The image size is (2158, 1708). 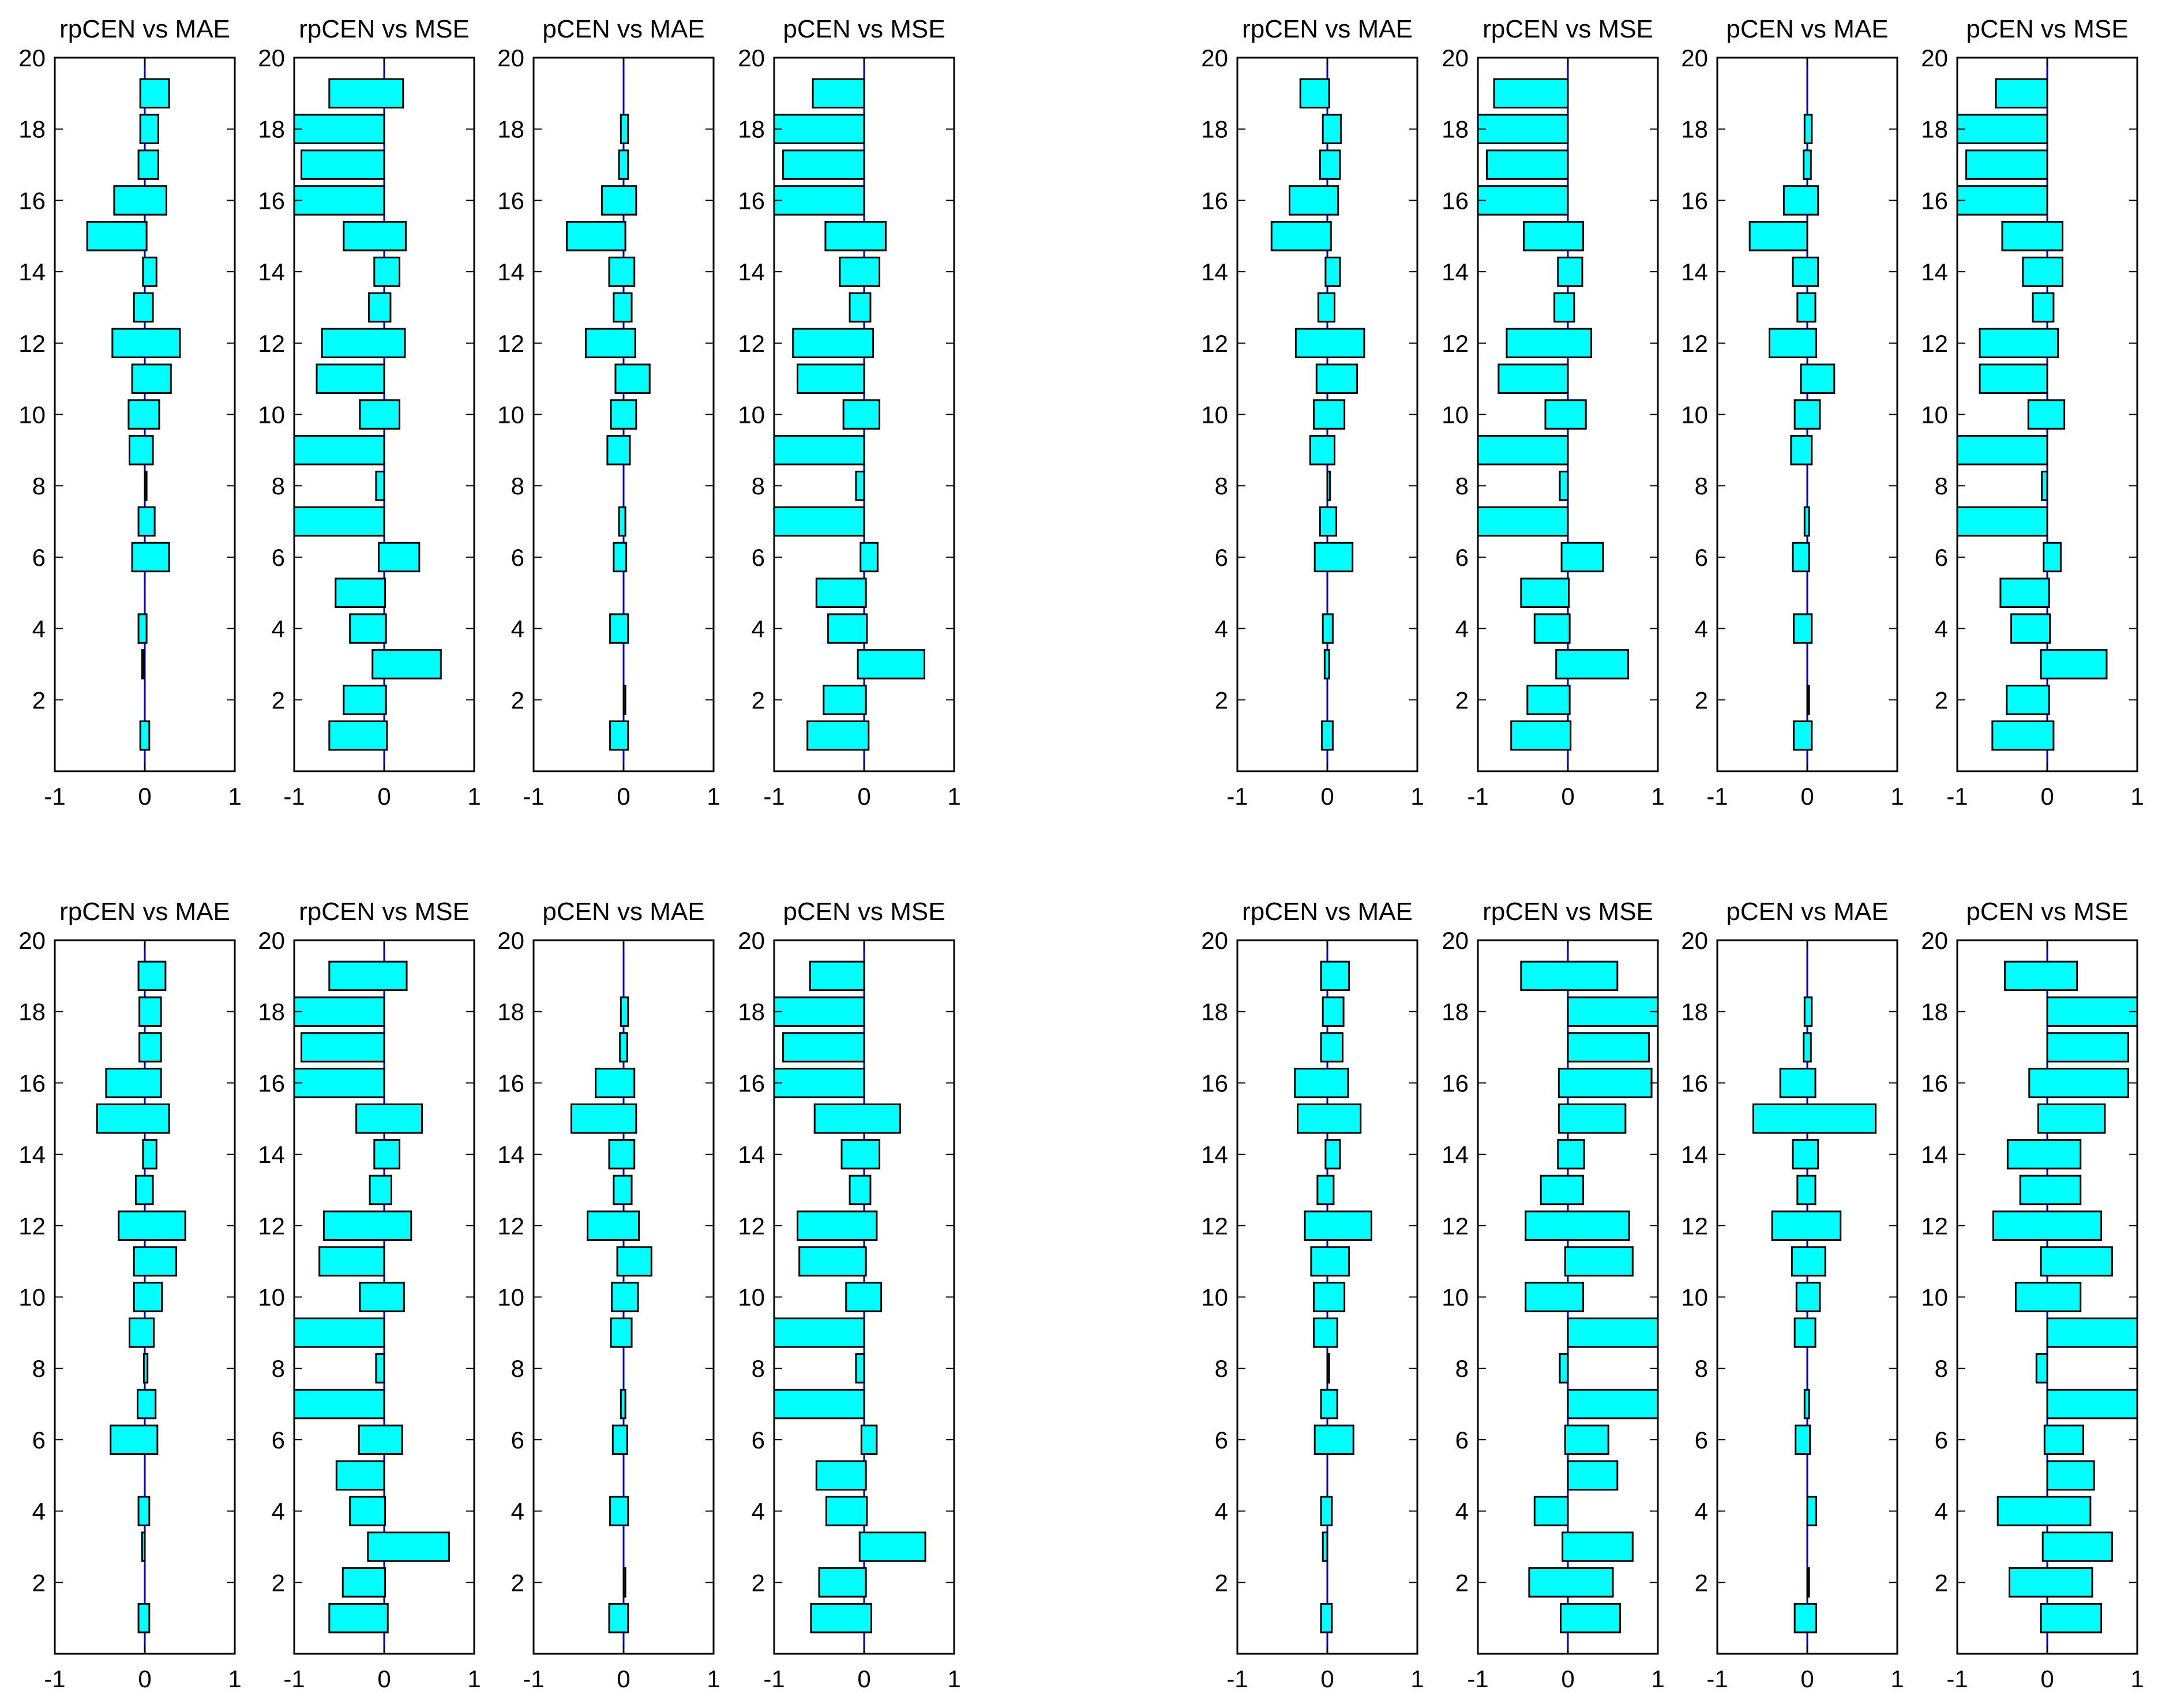 What do you see at coordinates (1553, 413) in the screenshot?
I see `subplot-6: 2 4 6 8 10 12 14 16 18 20 -1 0 1 rpCEN vs MSE` at bounding box center [1553, 413].